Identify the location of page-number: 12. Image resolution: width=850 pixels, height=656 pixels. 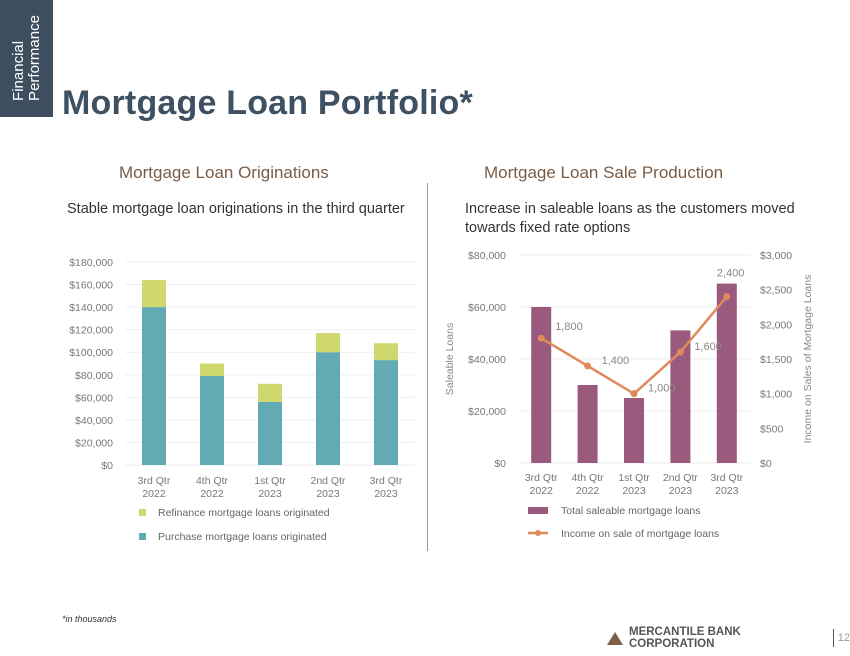
(843, 638).